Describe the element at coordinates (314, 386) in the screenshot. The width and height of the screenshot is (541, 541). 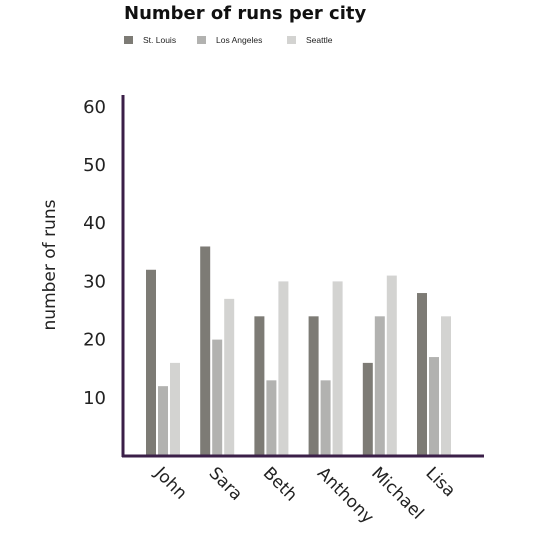
I see `bar-anthony-st-louis` at that location.